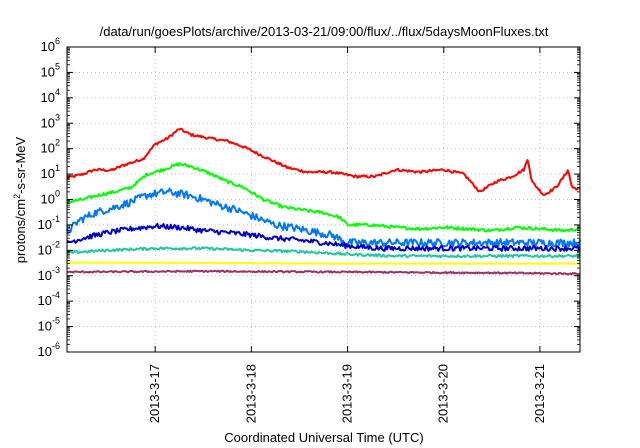 The image size is (640, 448). What do you see at coordinates (57, 41) in the screenshot?
I see `y-tick-exp: 6` at bounding box center [57, 41].